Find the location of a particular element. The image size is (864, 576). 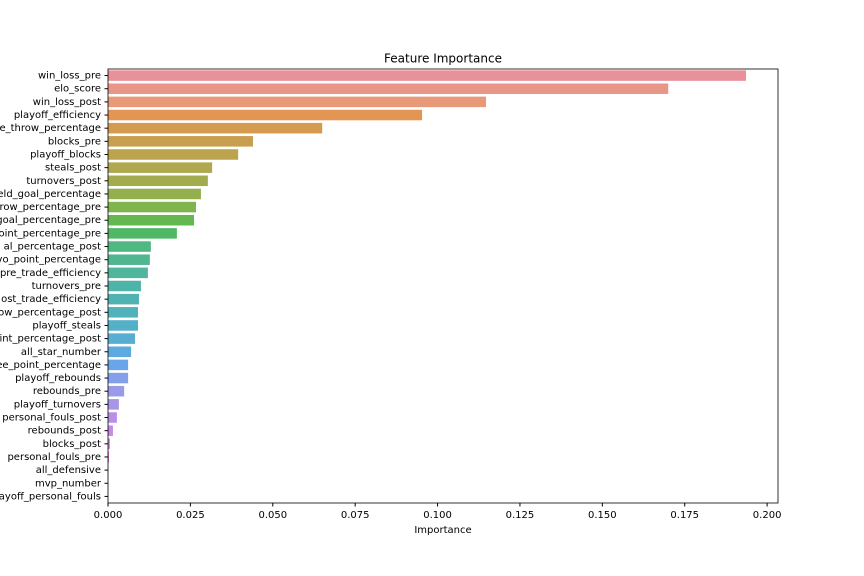

chart-title: Feature Importance is located at coordinates (443, 59).